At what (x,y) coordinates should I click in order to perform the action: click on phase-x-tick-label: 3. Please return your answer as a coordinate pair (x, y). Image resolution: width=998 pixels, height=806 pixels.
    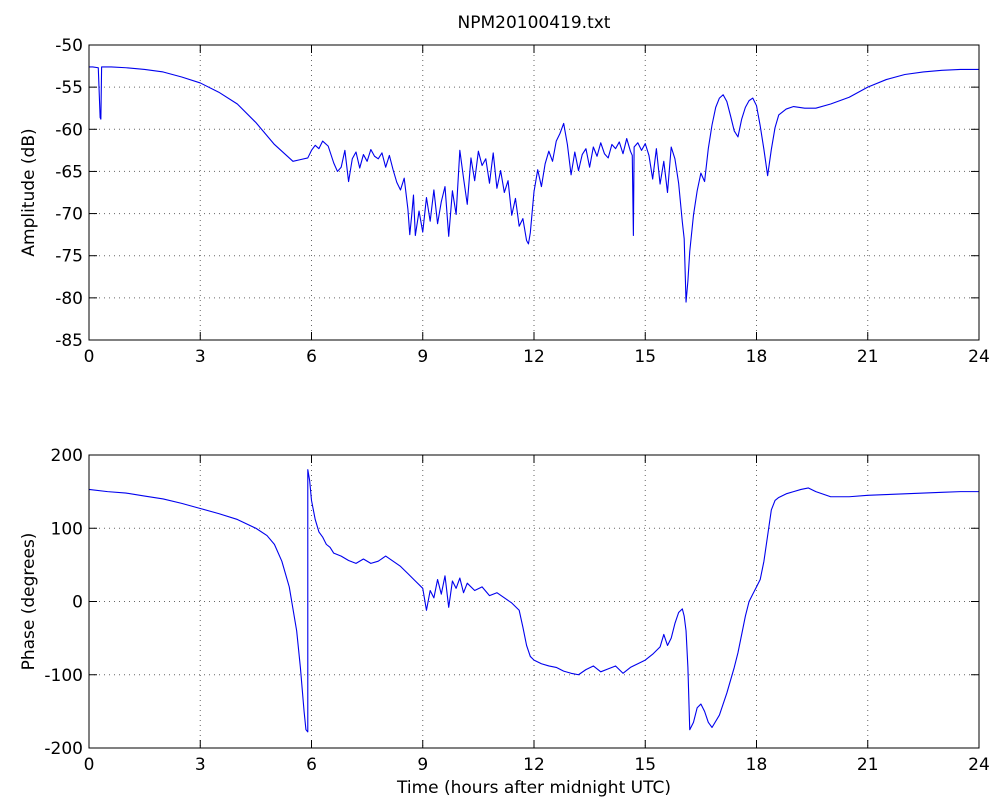
    Looking at the image, I should click on (200, 765).